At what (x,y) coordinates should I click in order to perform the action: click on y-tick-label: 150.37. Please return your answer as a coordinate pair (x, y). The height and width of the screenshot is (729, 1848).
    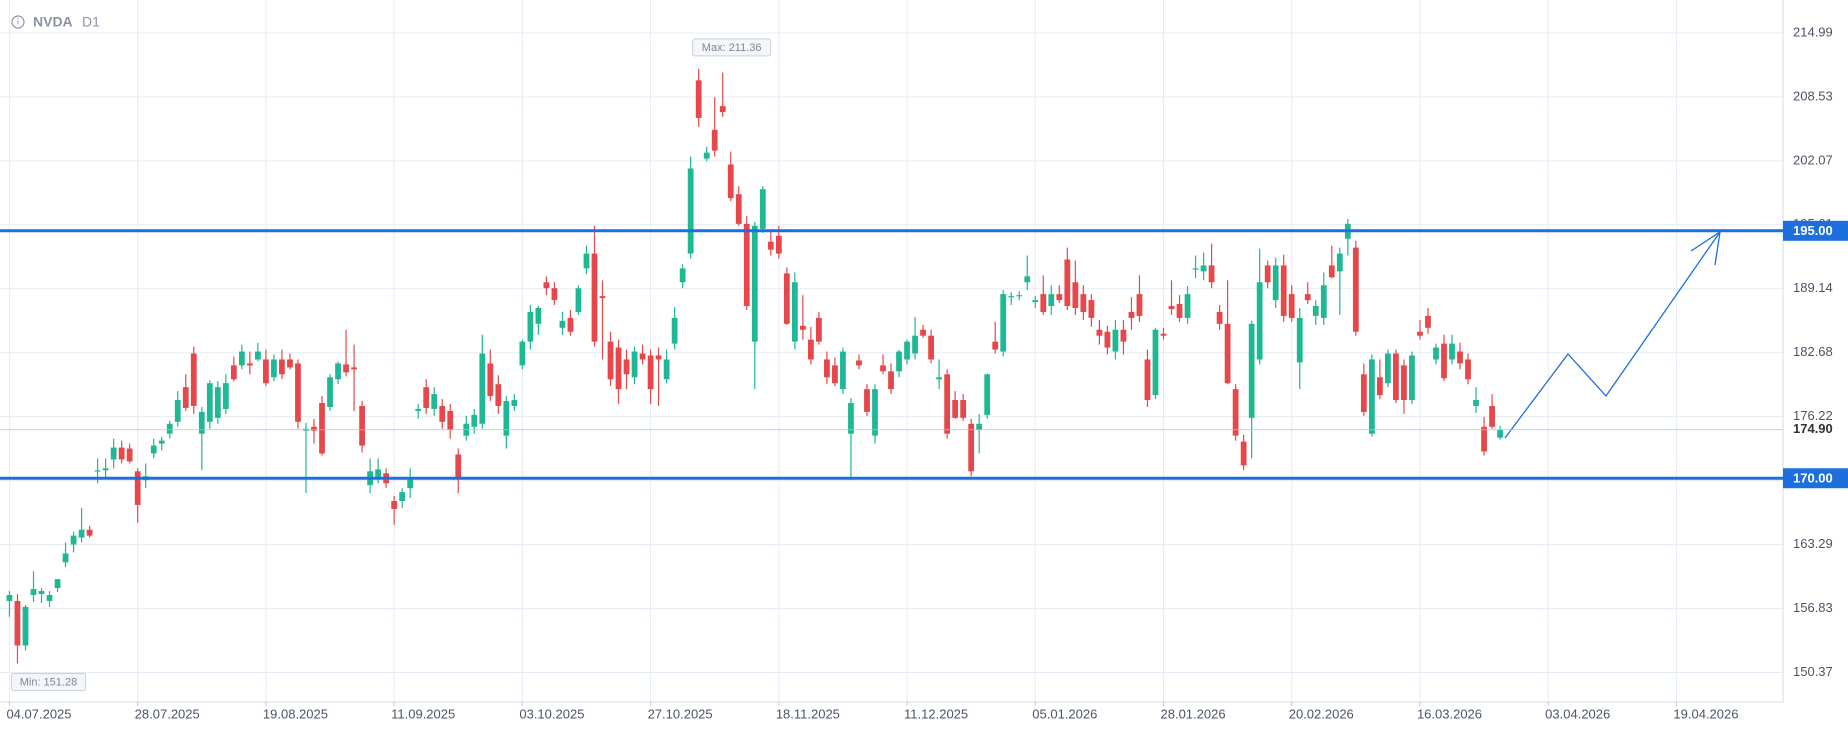
    Looking at the image, I should click on (1813, 671).